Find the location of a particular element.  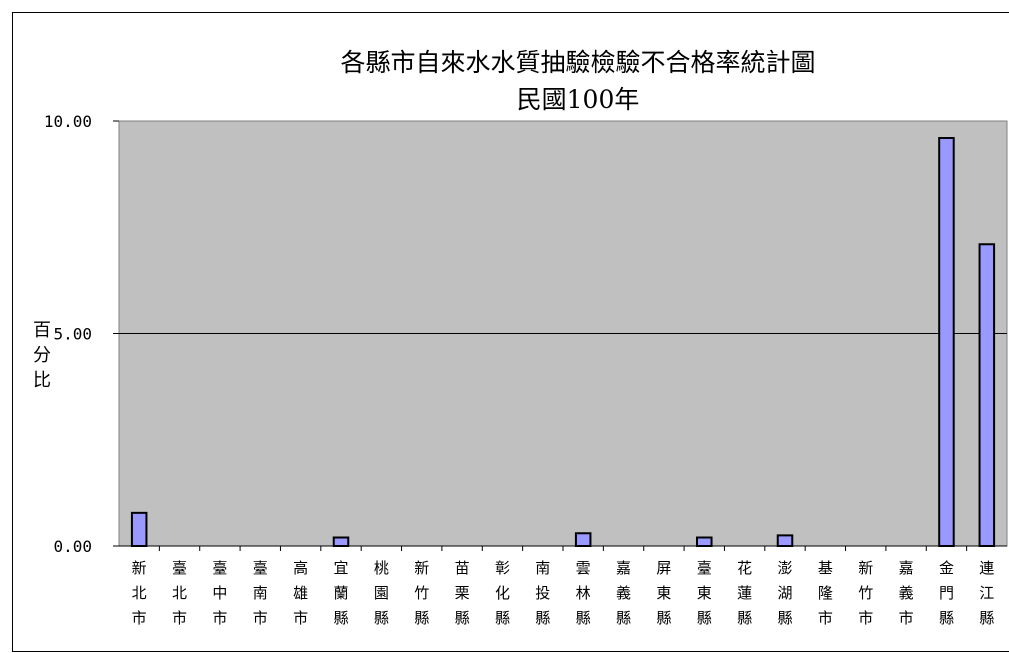

chart-title: 各縣市自來水水質抽驗檢驗不合格率統計圖 is located at coordinates (577, 62).